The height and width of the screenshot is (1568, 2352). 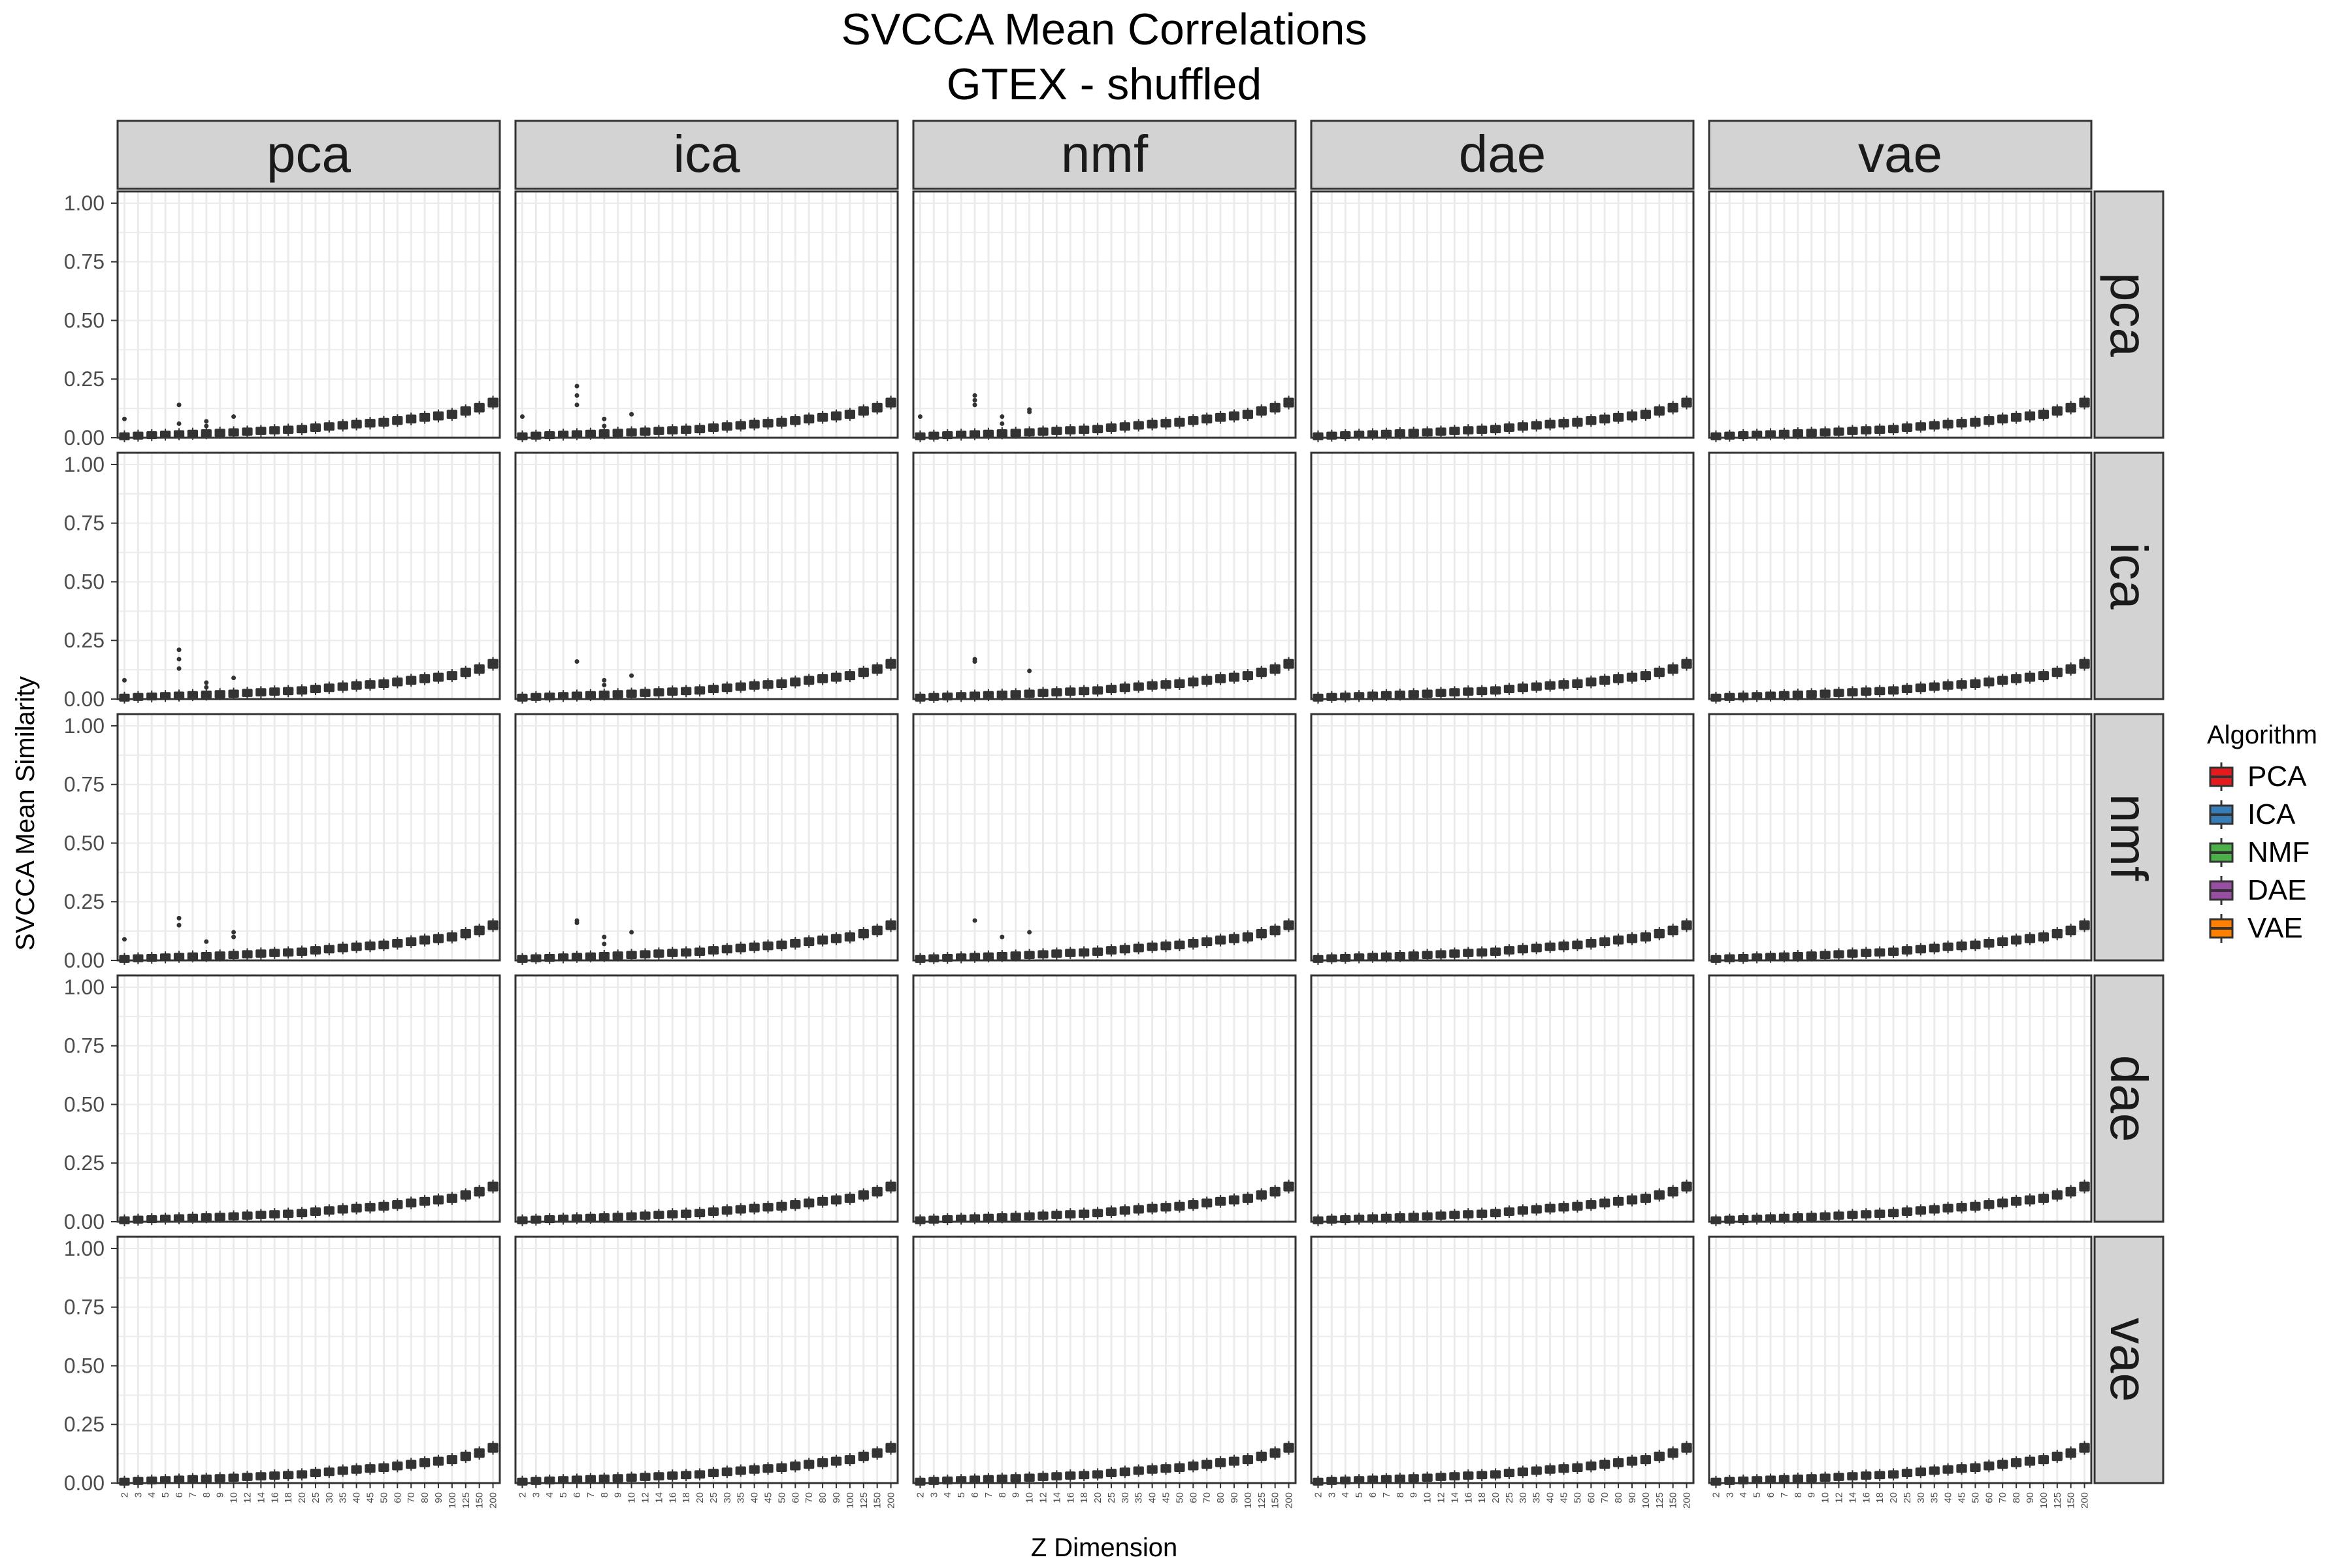 What do you see at coordinates (536, 1494) in the screenshot?
I see `x-tick-label: 3` at bounding box center [536, 1494].